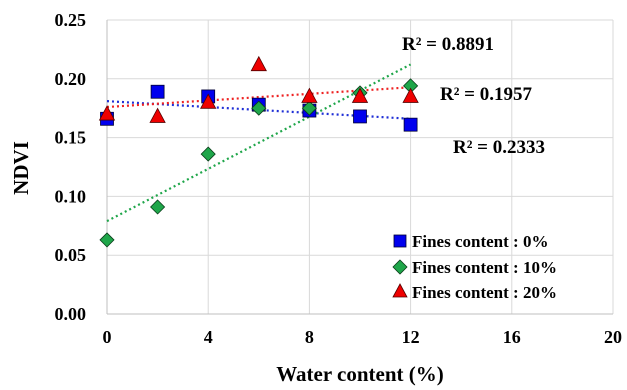  What do you see at coordinates (512, 337) in the screenshot?
I see `x-tick-label: 16` at bounding box center [512, 337].